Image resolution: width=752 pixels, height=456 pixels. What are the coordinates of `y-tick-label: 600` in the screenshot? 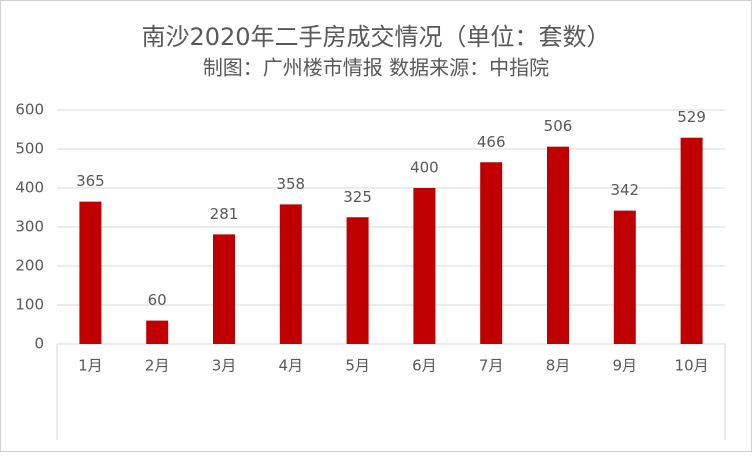 It's located at (29, 110).